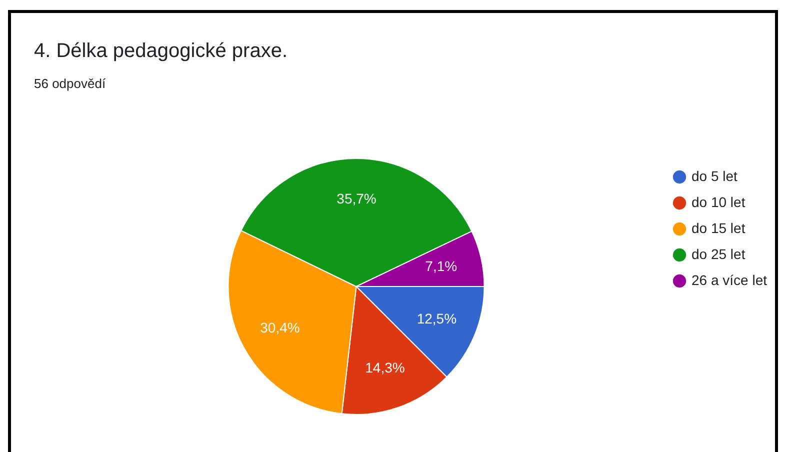 The image size is (787, 452). Describe the element at coordinates (280, 327) in the screenshot. I see `data-label: 30,4%` at that location.